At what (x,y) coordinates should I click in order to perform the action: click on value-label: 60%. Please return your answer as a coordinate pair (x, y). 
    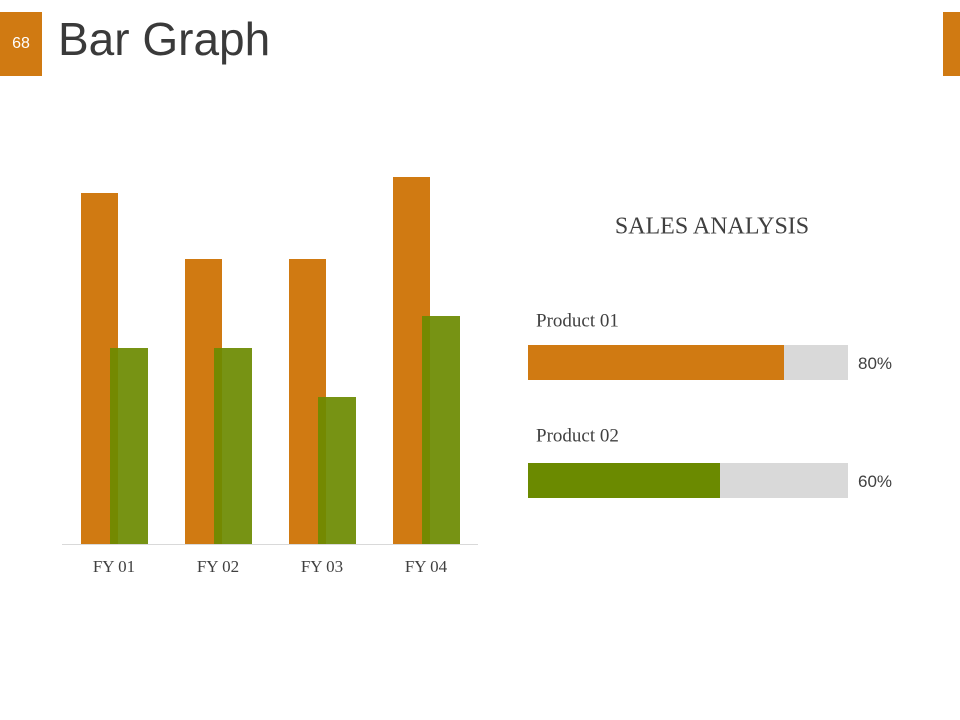
    Looking at the image, I should click on (875, 481).